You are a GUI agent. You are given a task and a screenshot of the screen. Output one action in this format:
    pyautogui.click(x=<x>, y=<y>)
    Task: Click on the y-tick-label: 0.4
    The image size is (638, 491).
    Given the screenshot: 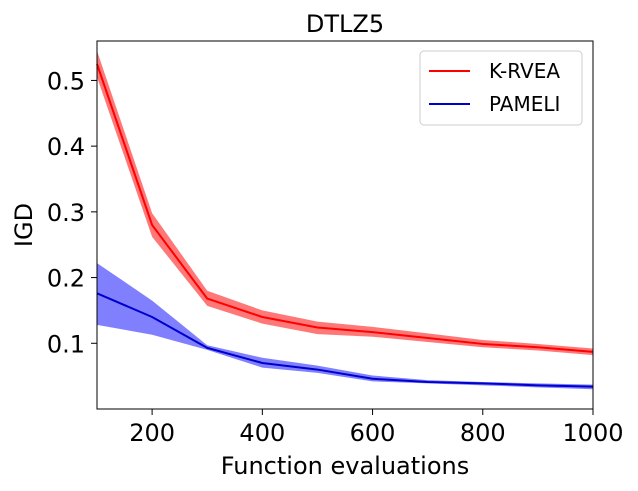 What is the action you would take?
    pyautogui.click(x=66, y=147)
    